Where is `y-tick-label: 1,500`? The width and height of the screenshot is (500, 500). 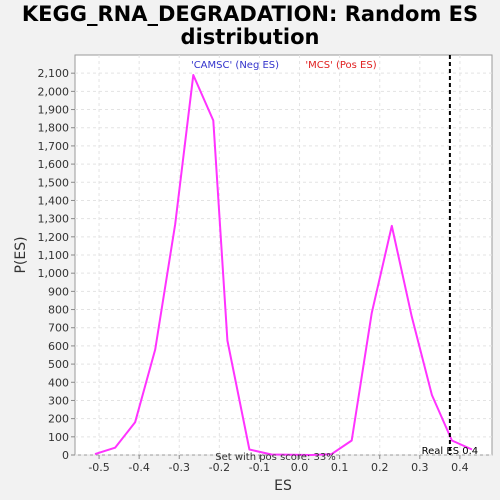 y-tick-label: 1,500 is located at coordinates (54, 182).